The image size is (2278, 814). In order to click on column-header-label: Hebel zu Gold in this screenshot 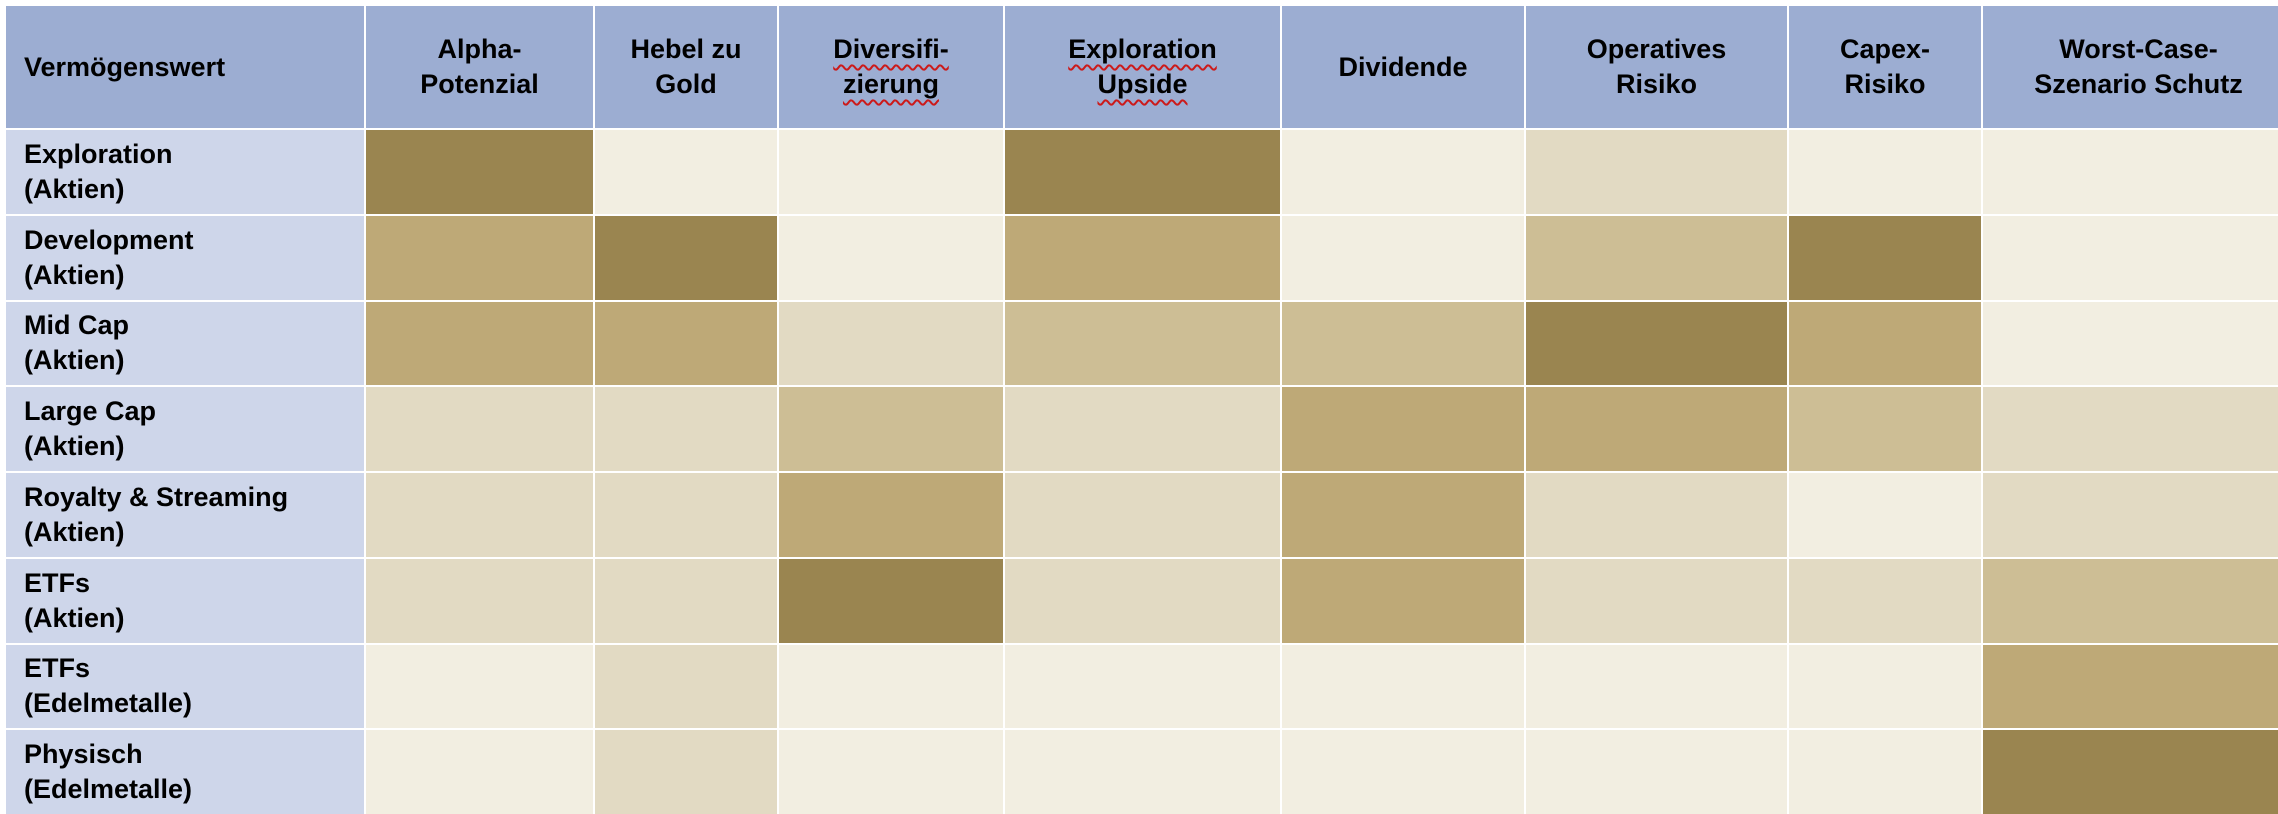, I will do `click(686, 66)`.